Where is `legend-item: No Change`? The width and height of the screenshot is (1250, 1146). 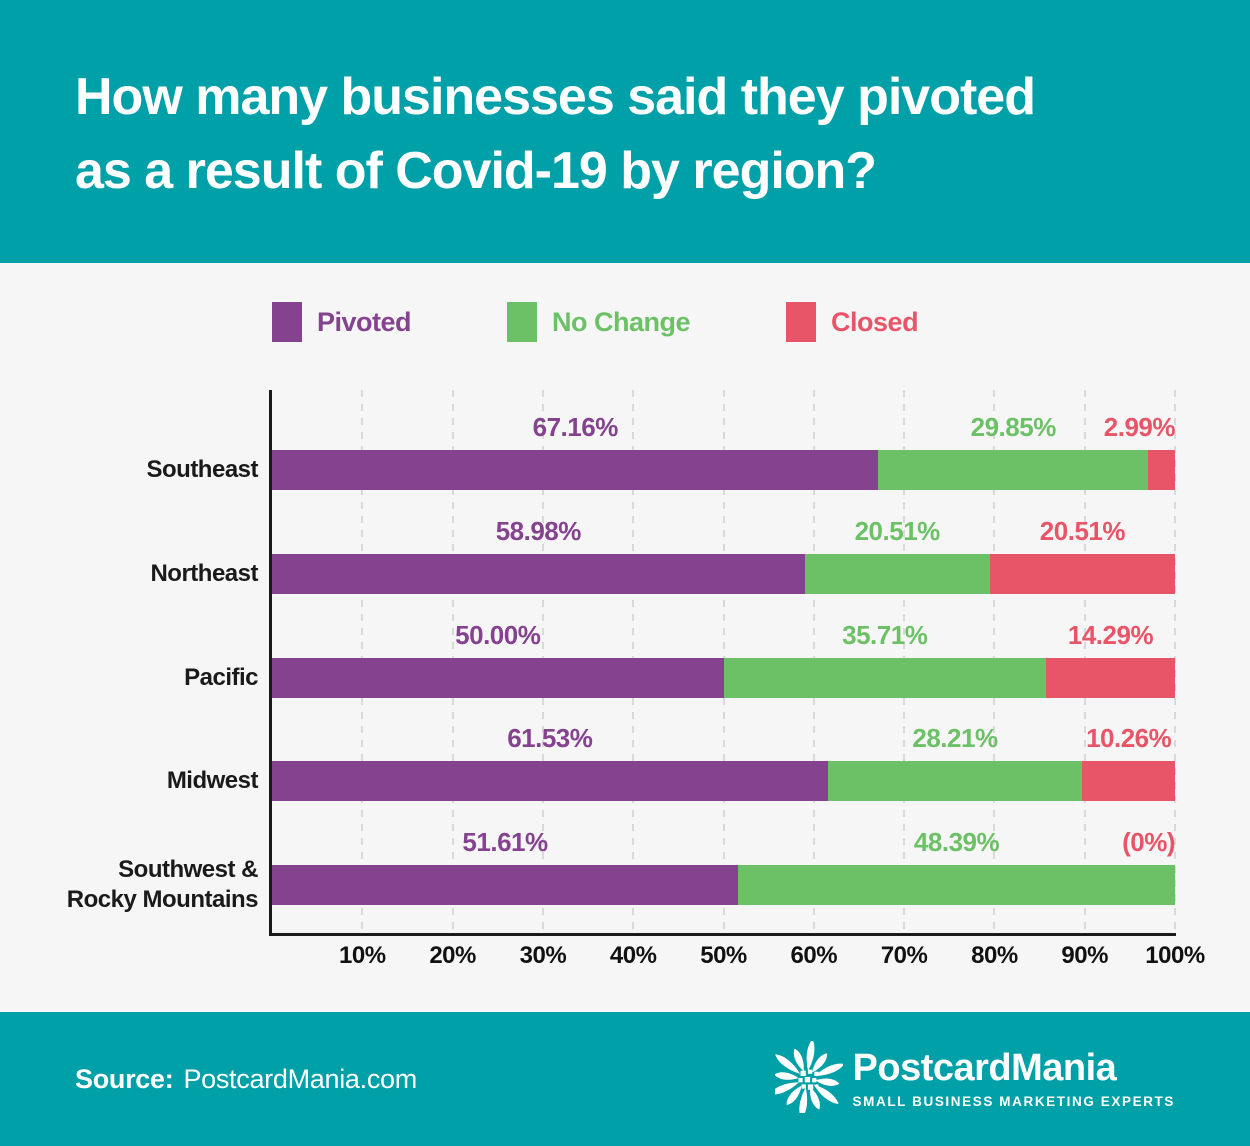 legend-item: No Change is located at coordinates (599, 322).